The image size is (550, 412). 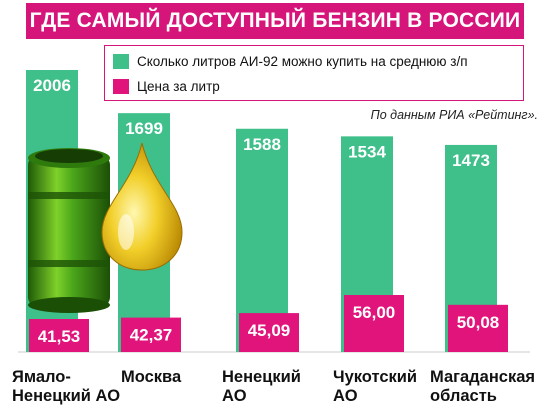 I want to click on bar-price-label: 41,53, so click(x=59, y=336).